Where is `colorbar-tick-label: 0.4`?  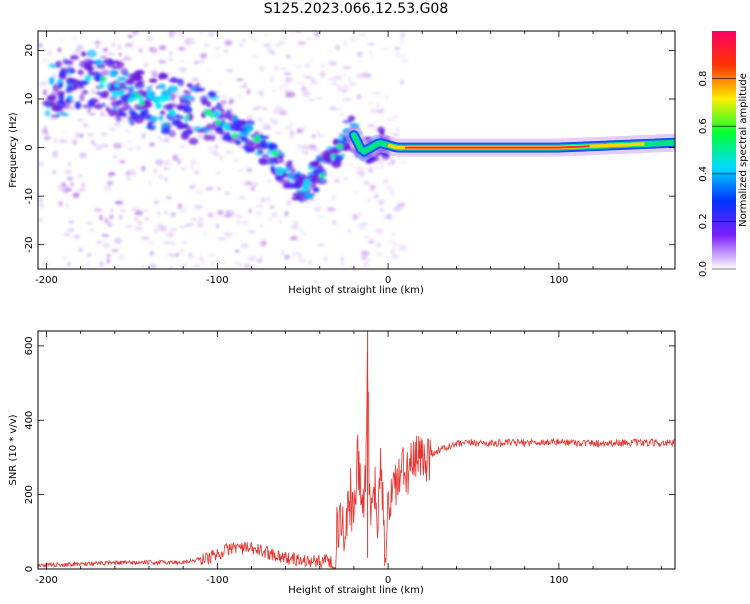
colorbar-tick-label: 0.4 is located at coordinates (703, 174).